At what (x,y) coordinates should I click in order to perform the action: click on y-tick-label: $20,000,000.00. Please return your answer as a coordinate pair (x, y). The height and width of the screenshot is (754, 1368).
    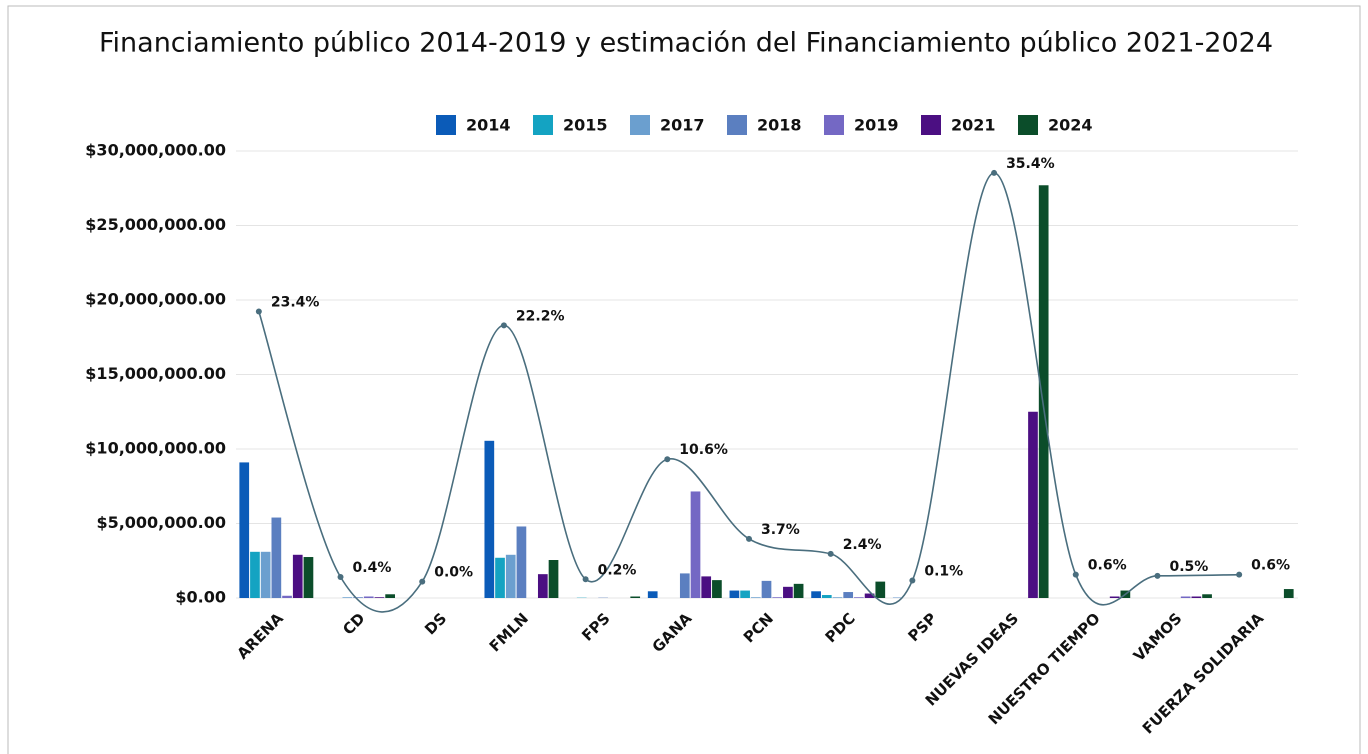
    Looking at the image, I should click on (155, 299).